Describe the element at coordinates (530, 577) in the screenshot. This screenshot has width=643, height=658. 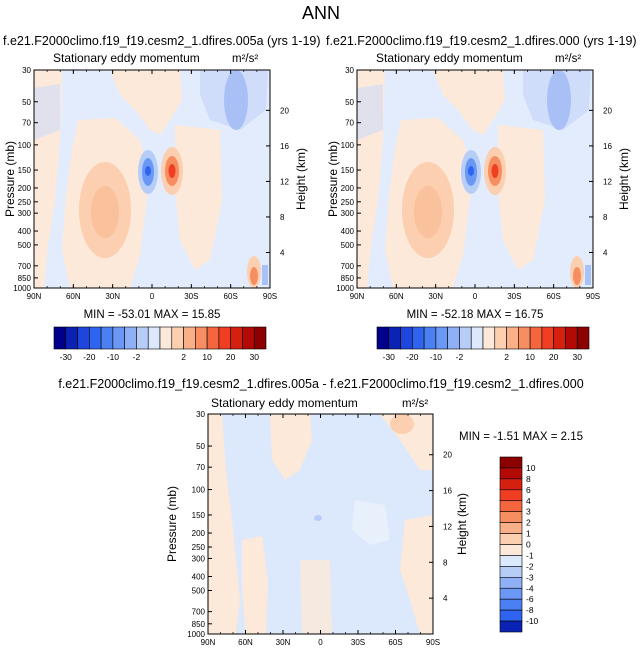
I see `colorbar-label: -3` at that location.